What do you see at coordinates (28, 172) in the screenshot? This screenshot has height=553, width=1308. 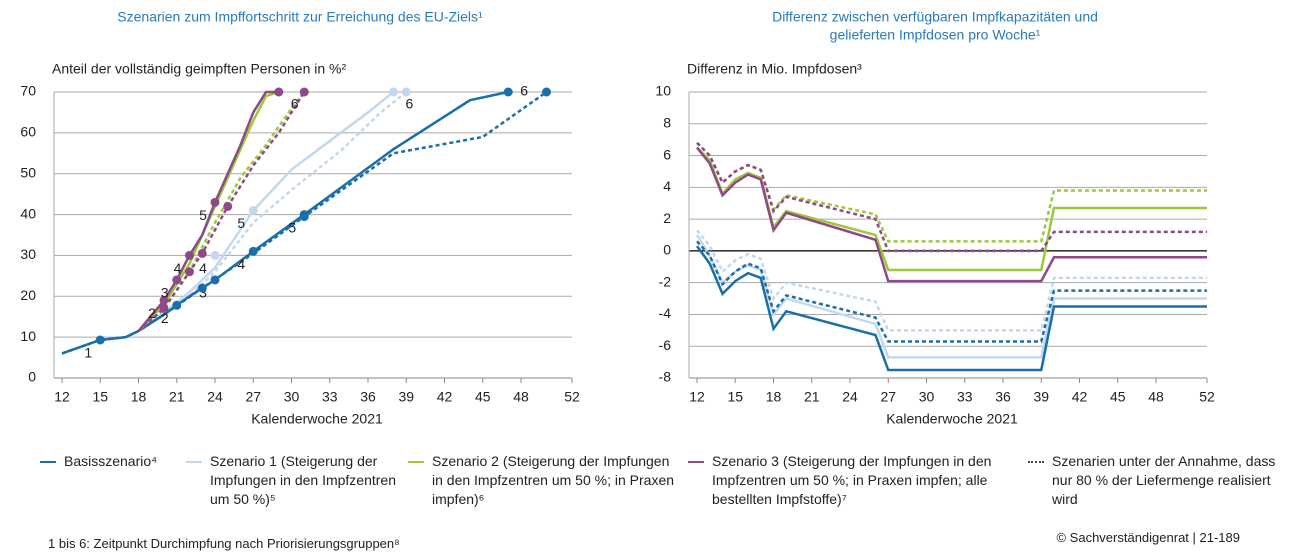 I see `y-tick-label: 50` at bounding box center [28, 172].